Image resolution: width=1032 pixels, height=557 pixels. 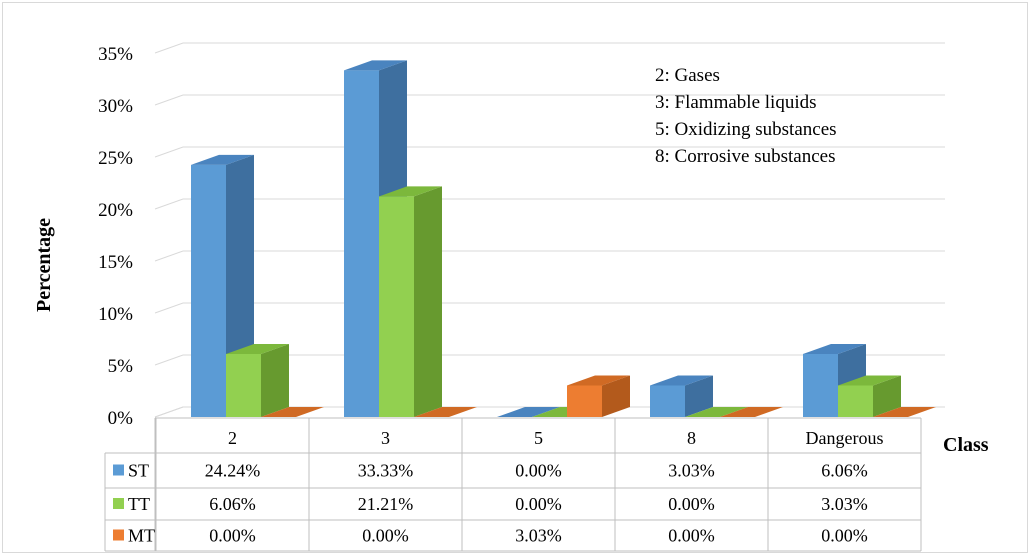 What do you see at coordinates (141, 536) in the screenshot?
I see `series-name: MT` at bounding box center [141, 536].